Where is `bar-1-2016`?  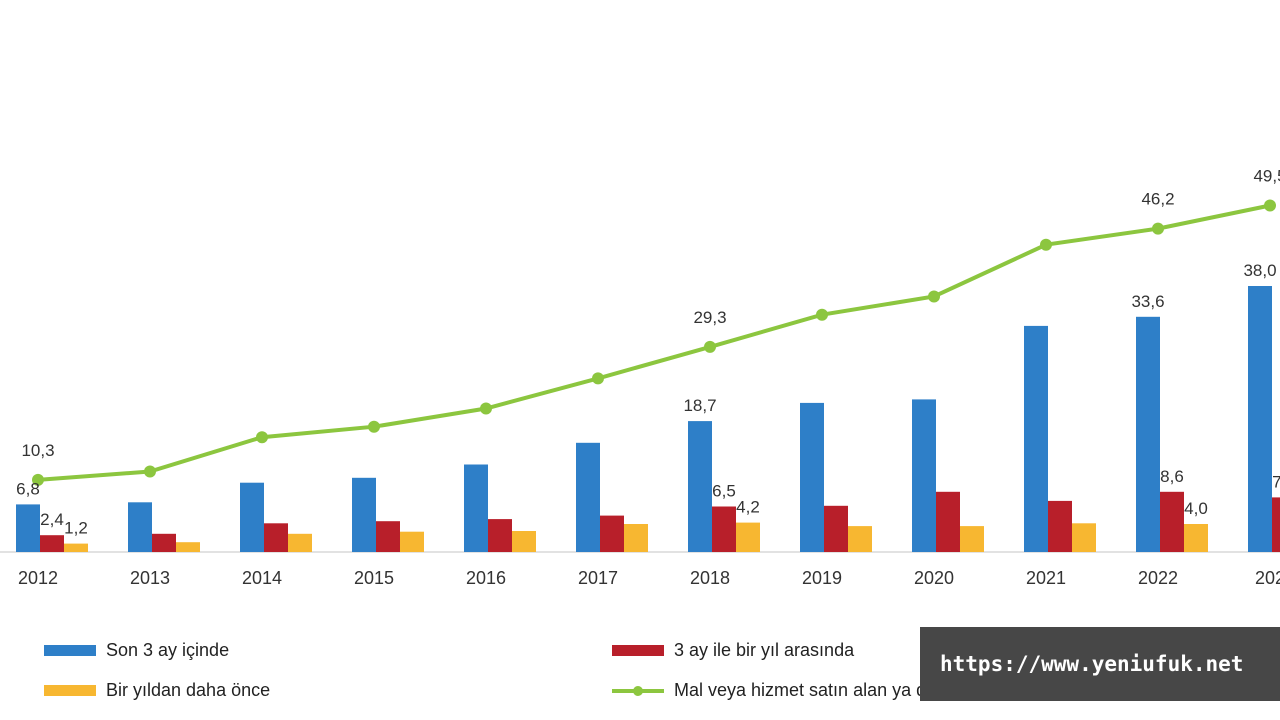 bar-1-2016 is located at coordinates (476, 508).